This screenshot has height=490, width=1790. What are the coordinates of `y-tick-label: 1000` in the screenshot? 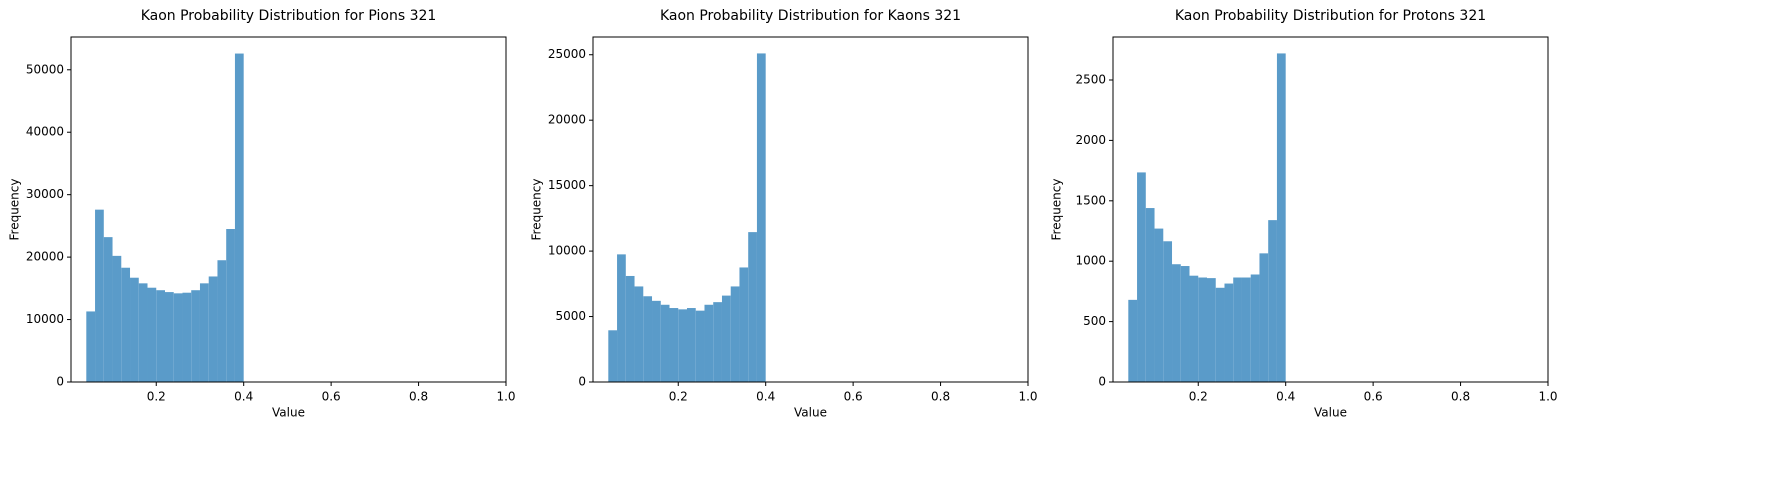 It's located at (1090, 261).